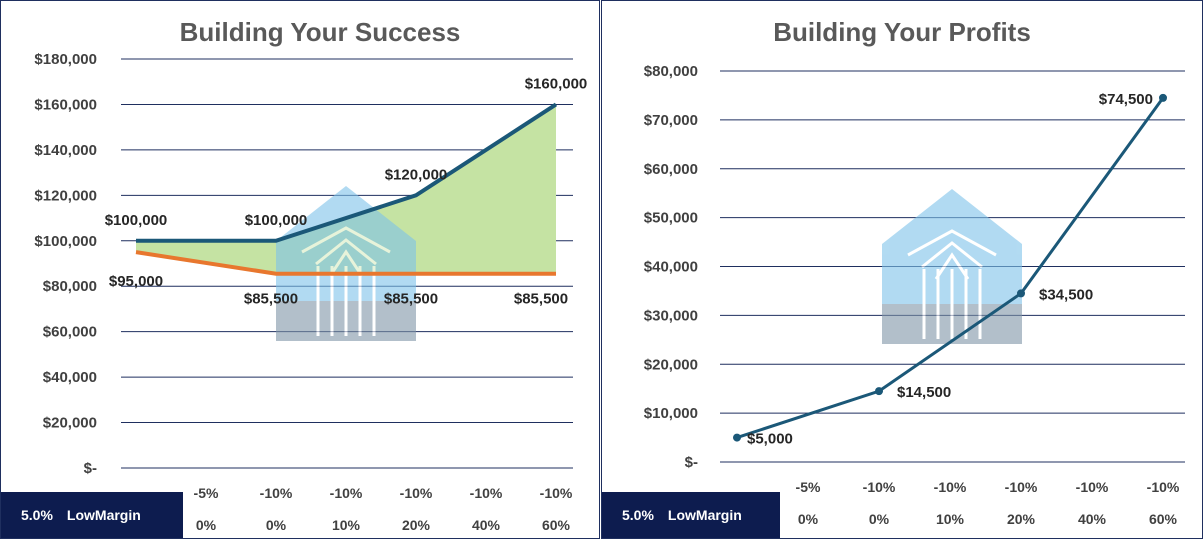 Image resolution: width=1203 pixels, height=541 pixels. I want to click on data-label: $14,500, so click(924, 392).